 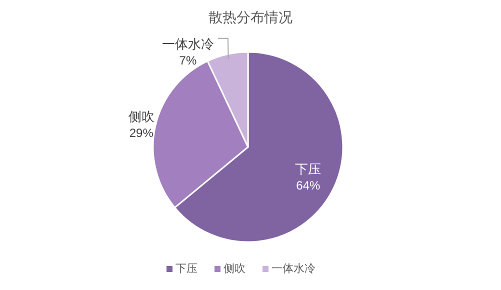 What do you see at coordinates (250, 17) in the screenshot?
I see `chart-title: 散热分布情况` at bounding box center [250, 17].